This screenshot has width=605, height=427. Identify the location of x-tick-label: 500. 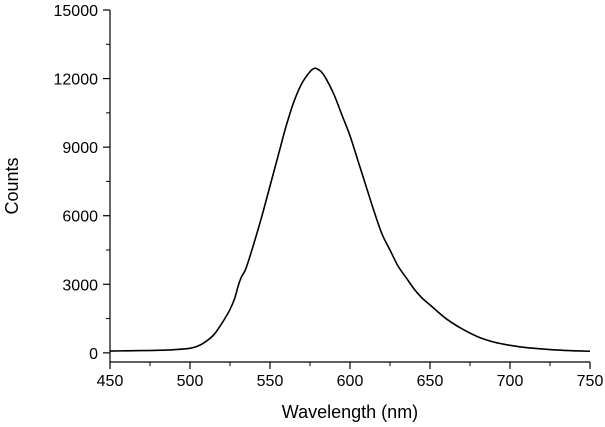
(190, 381).